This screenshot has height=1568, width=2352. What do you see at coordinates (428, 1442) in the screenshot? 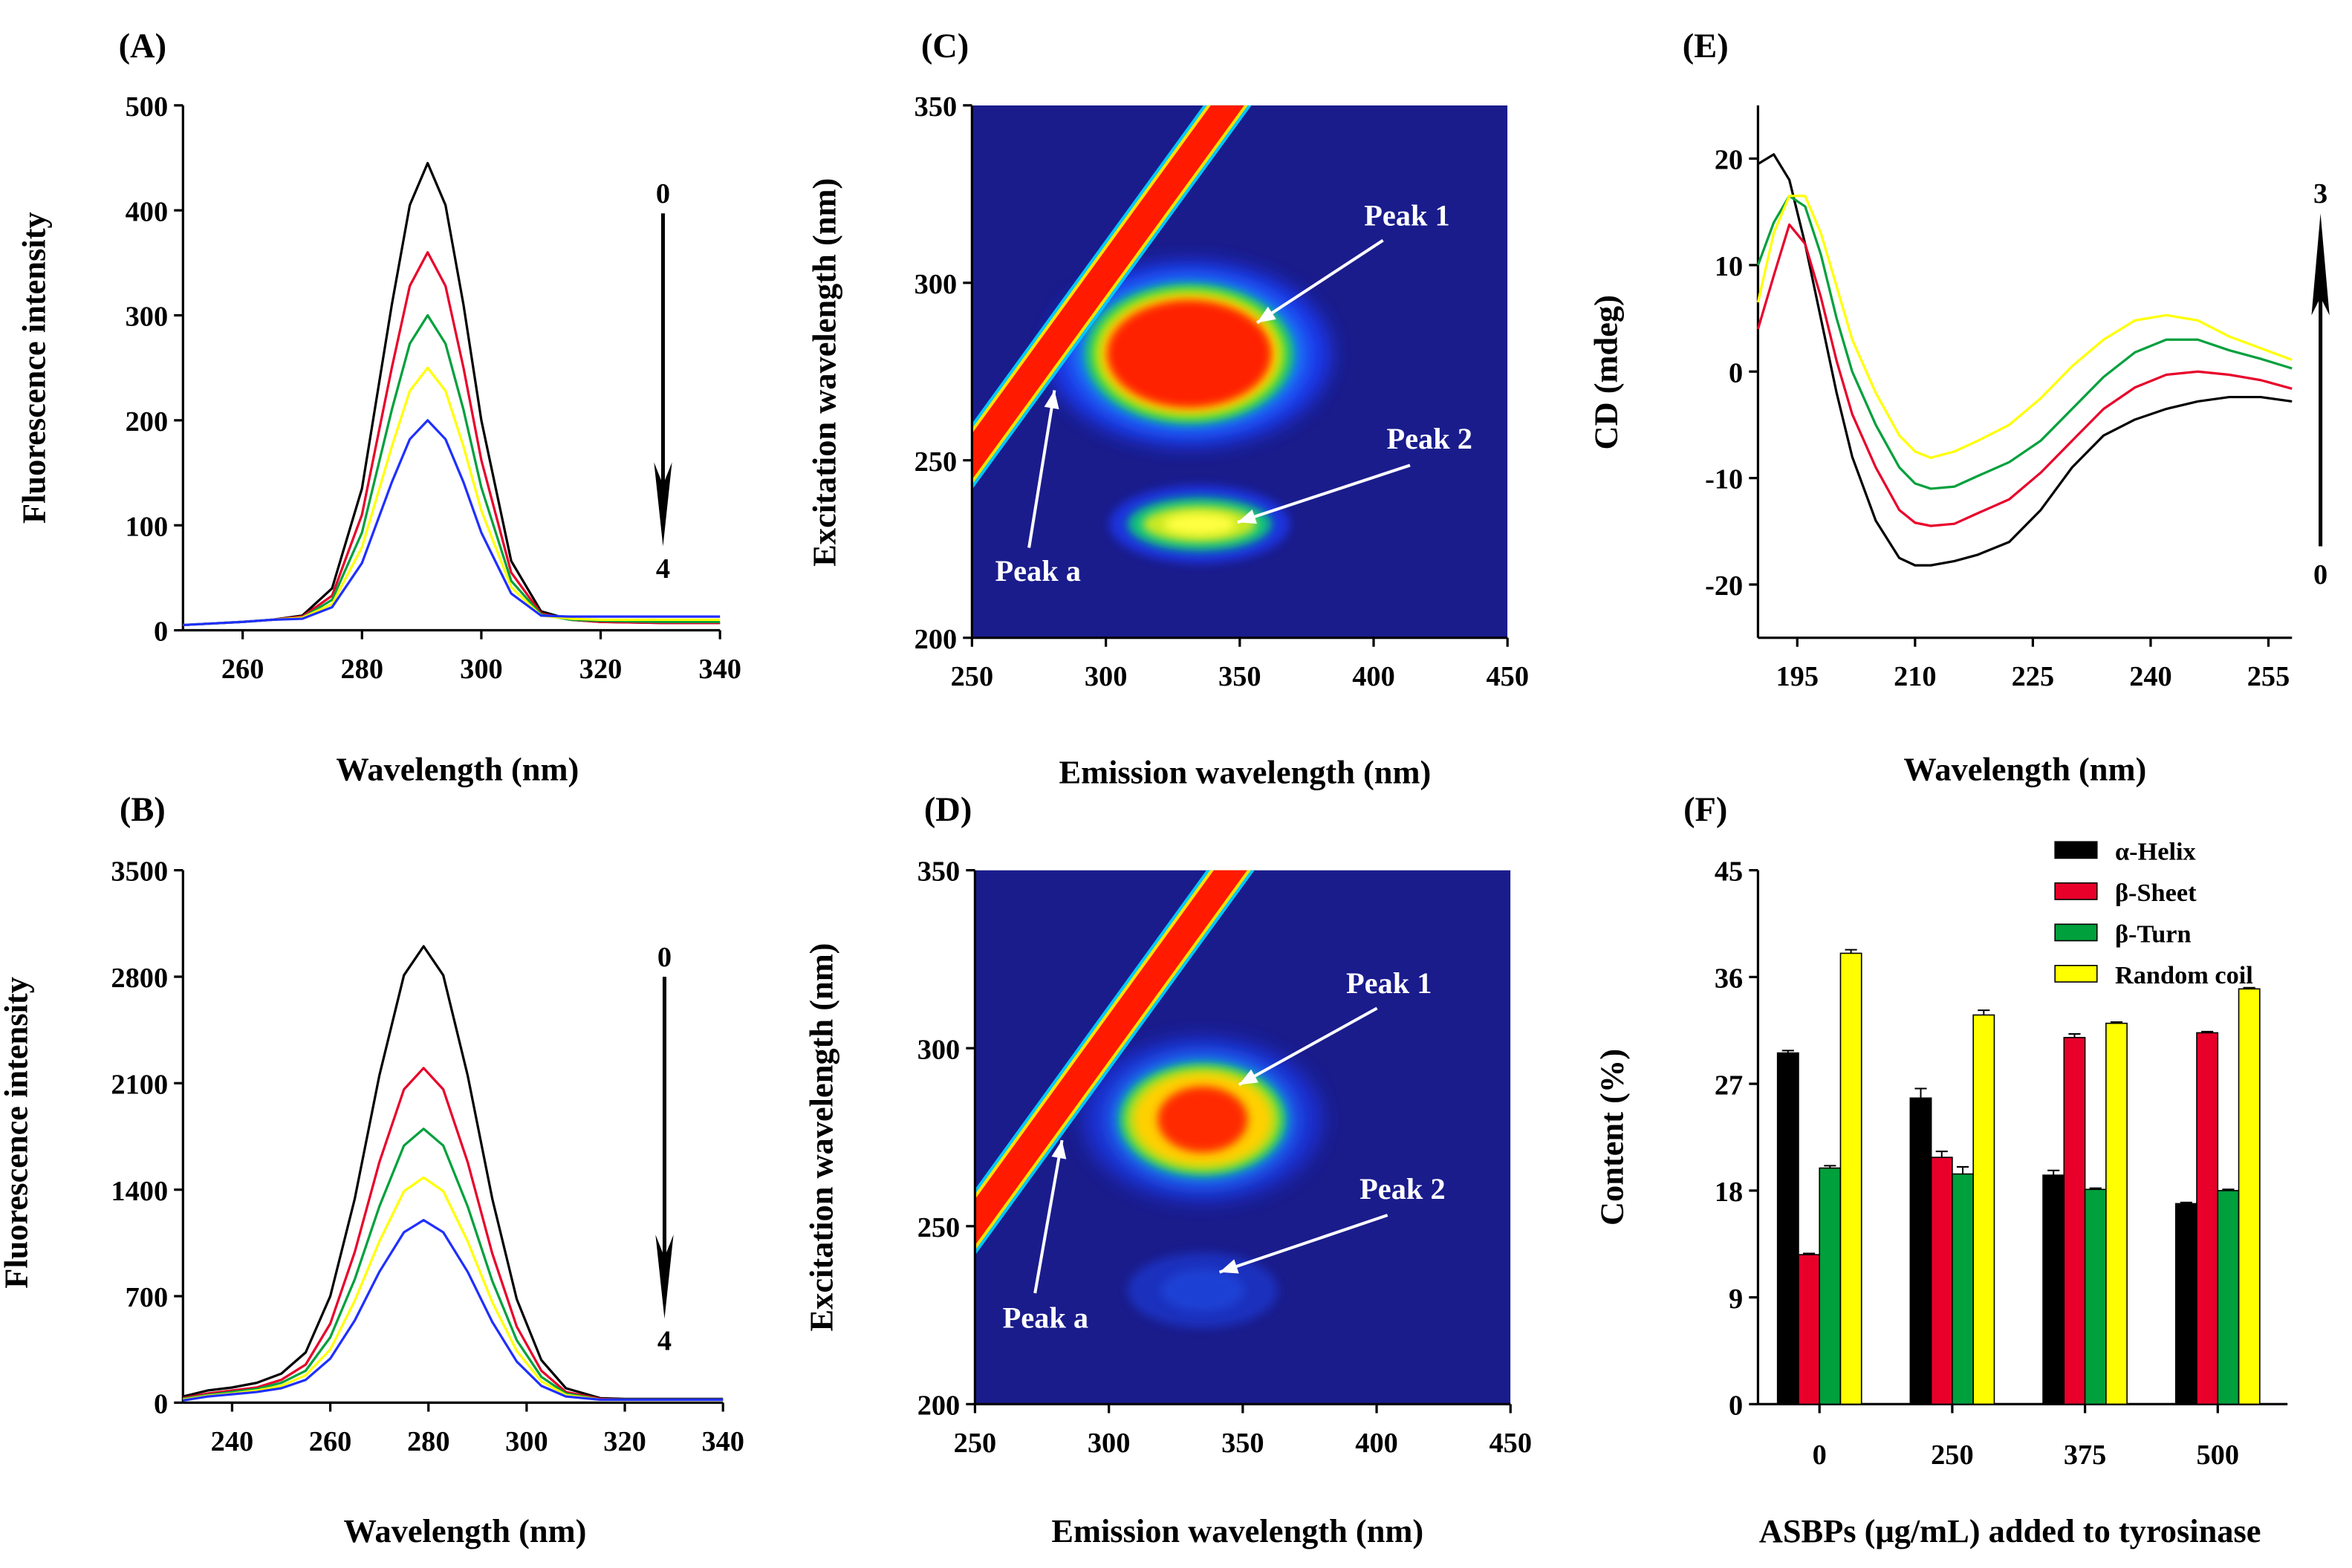
I see `x-tick-label: 280` at bounding box center [428, 1442].